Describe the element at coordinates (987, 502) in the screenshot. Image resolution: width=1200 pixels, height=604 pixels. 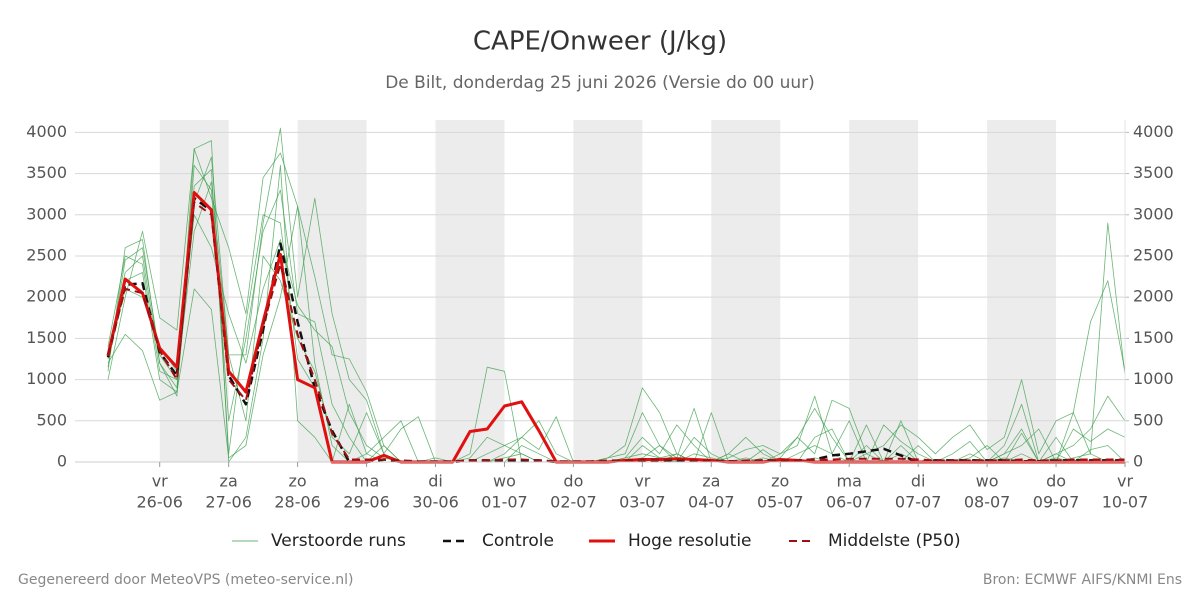
I see `x-tick-date: 08-07` at that location.